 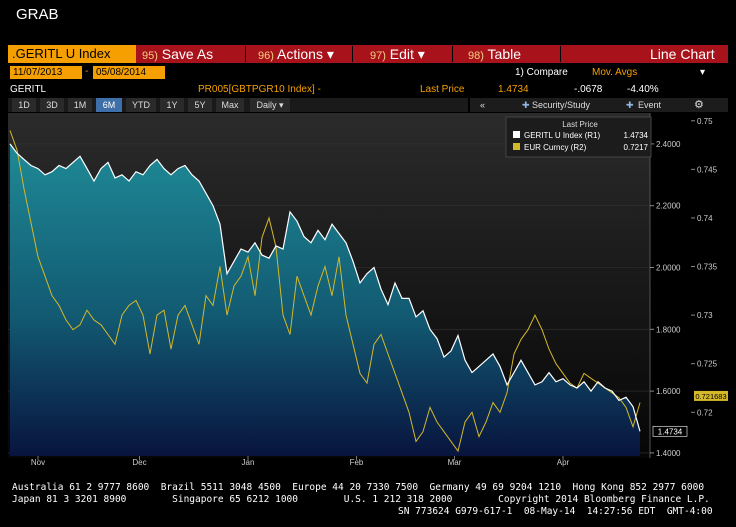 What do you see at coordinates (682, 54) in the screenshot?
I see `chart-type-button: Line Chart` at bounding box center [682, 54].